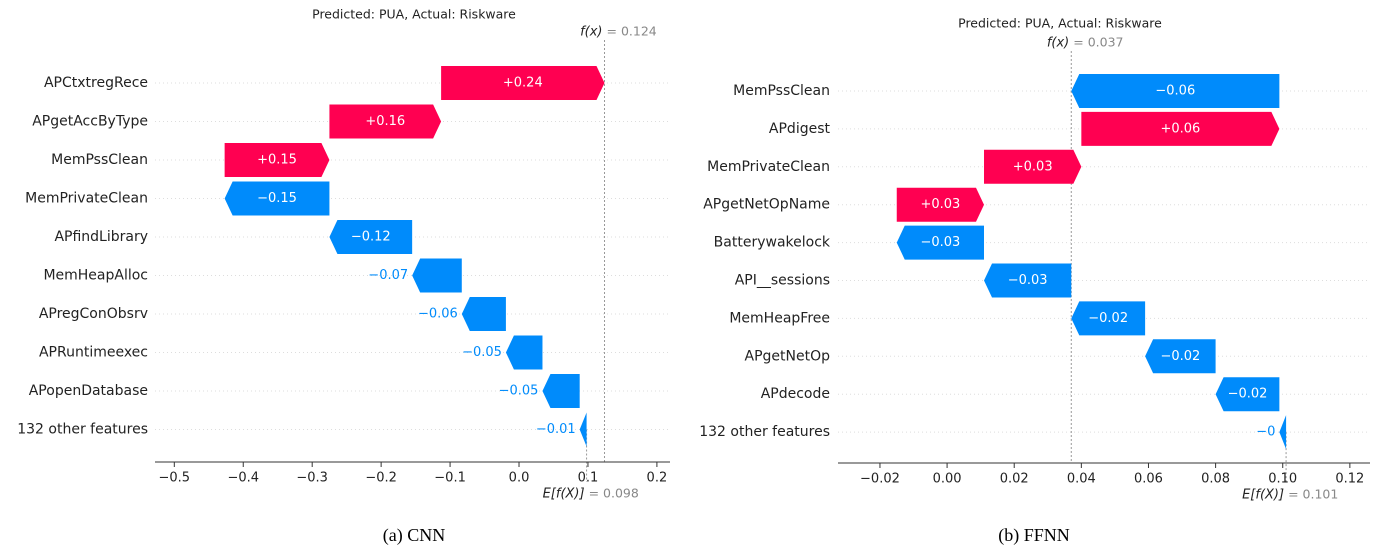  I want to click on caption: (a) CNN, so click(414, 535).